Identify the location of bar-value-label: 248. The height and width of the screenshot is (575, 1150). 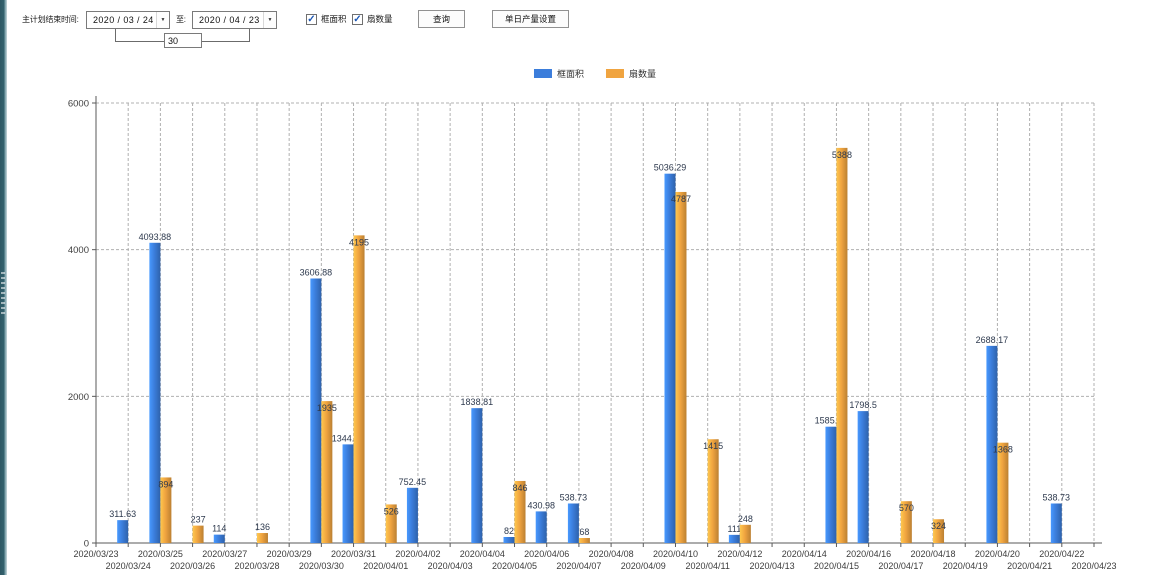
(745, 519).